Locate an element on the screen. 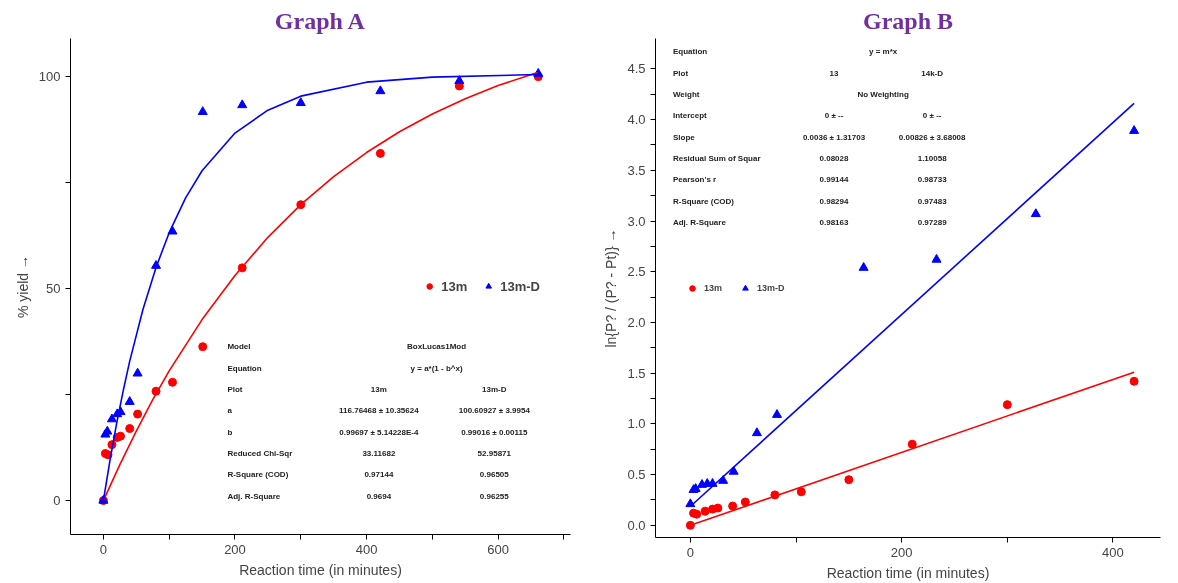 Image resolution: width=1178 pixels, height=583 pixels. y-tick-label: 2.5 is located at coordinates (636, 272).